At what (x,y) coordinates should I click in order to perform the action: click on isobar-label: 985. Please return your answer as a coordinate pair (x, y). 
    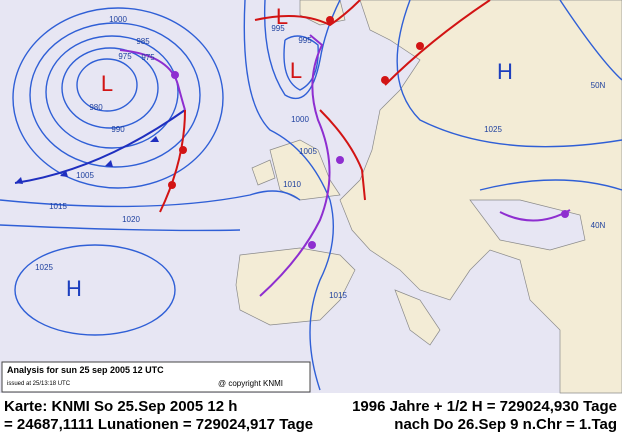
    Looking at the image, I should click on (143, 41).